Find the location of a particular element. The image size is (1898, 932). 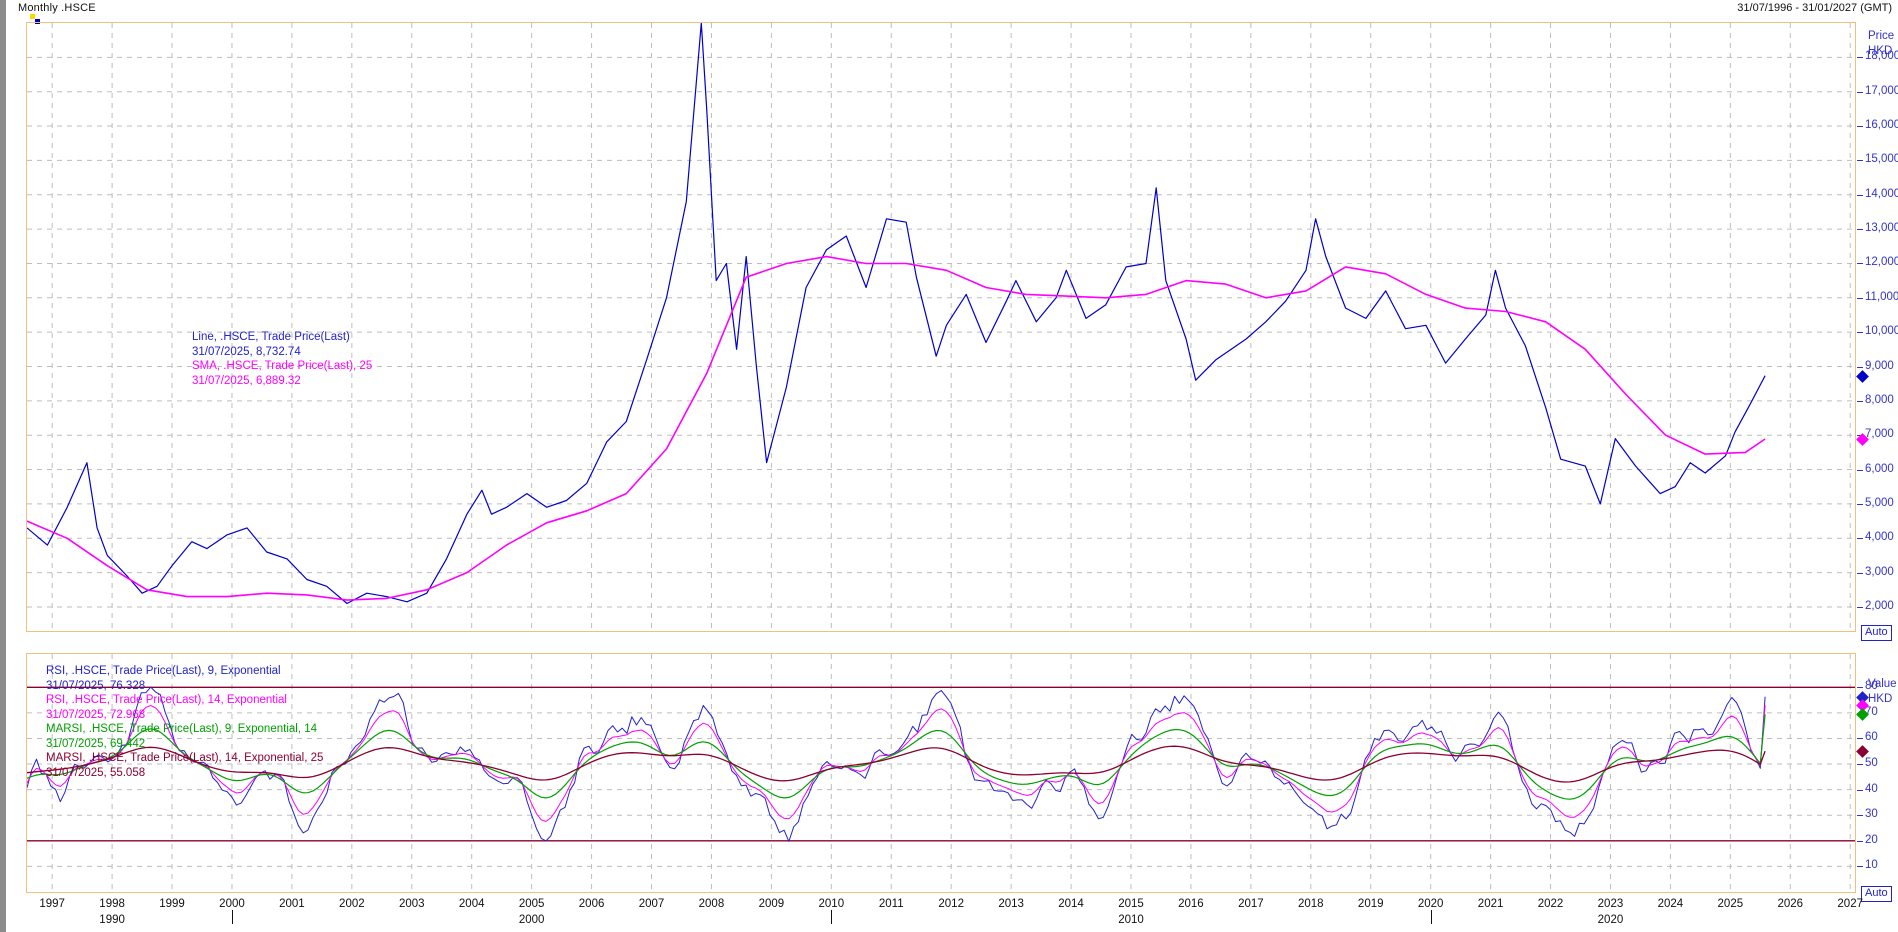

time-axis-year-label: 1997 is located at coordinates (52, 904).